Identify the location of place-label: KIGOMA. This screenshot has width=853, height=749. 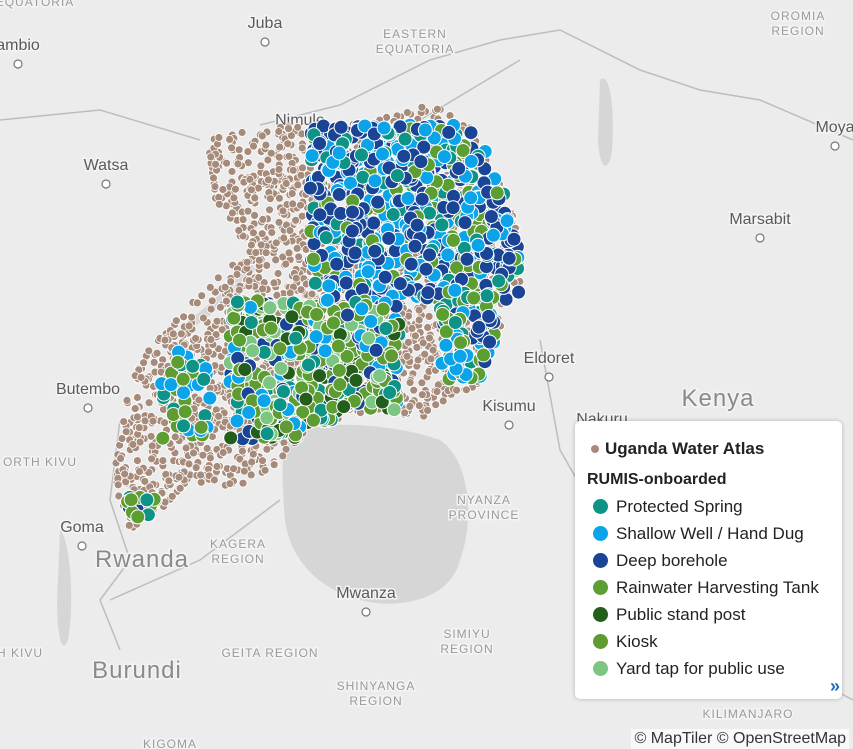
(170, 743).